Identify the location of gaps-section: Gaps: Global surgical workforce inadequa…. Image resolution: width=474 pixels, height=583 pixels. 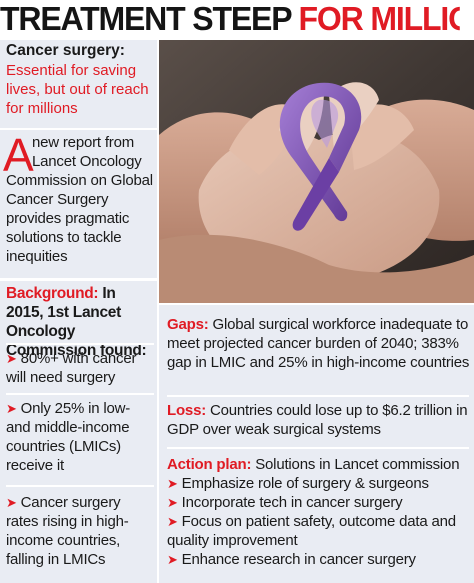
(319, 343).